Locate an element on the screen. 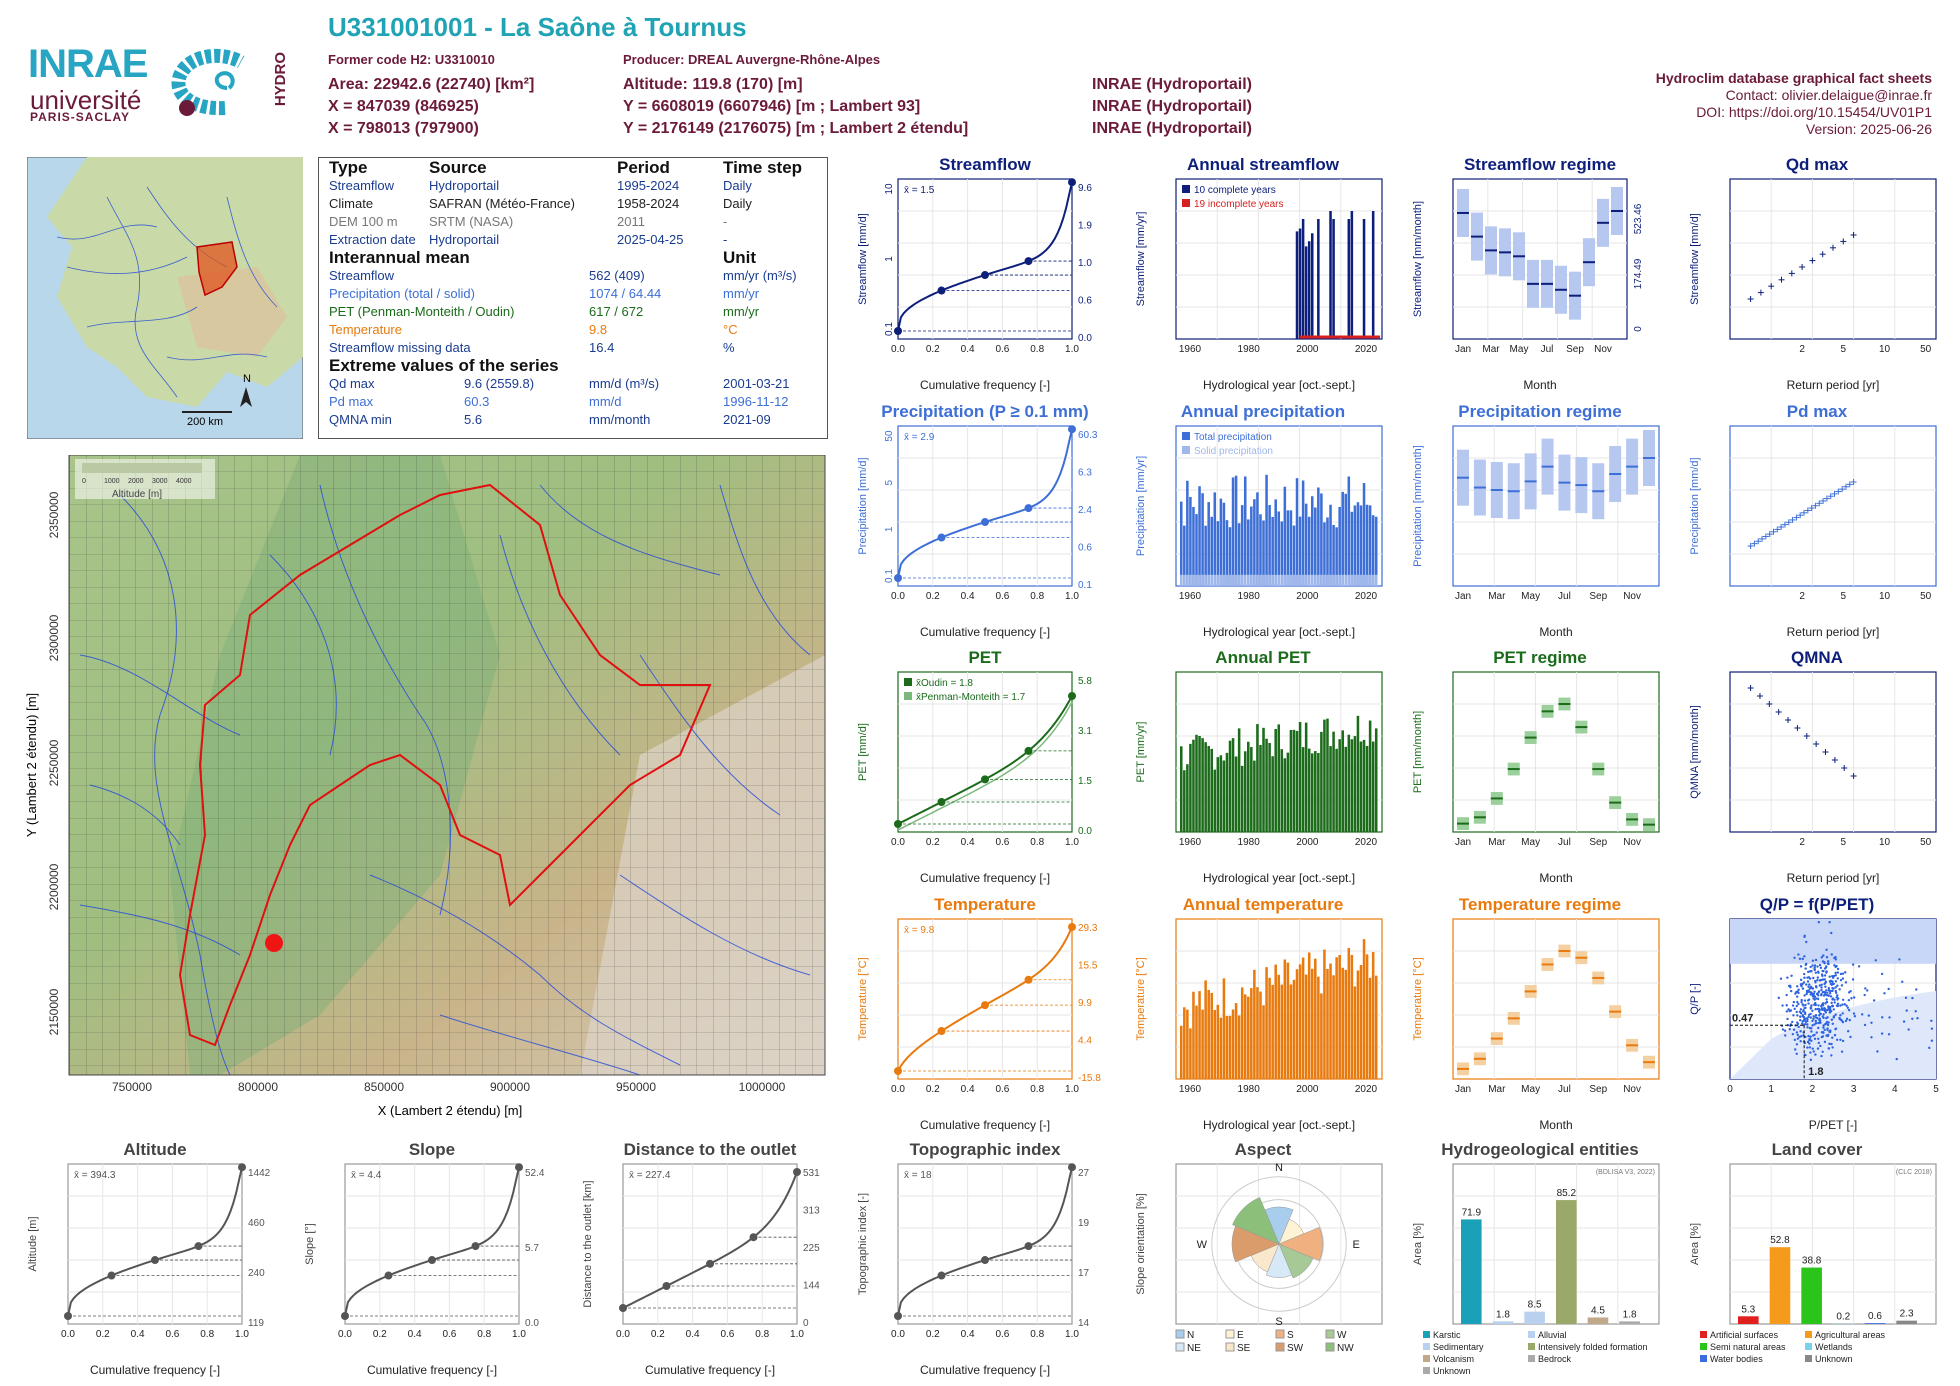 Image resolution: width=1960 pixels, height=1386 pixels. x-tick: 900000 is located at coordinates (510, 1087).